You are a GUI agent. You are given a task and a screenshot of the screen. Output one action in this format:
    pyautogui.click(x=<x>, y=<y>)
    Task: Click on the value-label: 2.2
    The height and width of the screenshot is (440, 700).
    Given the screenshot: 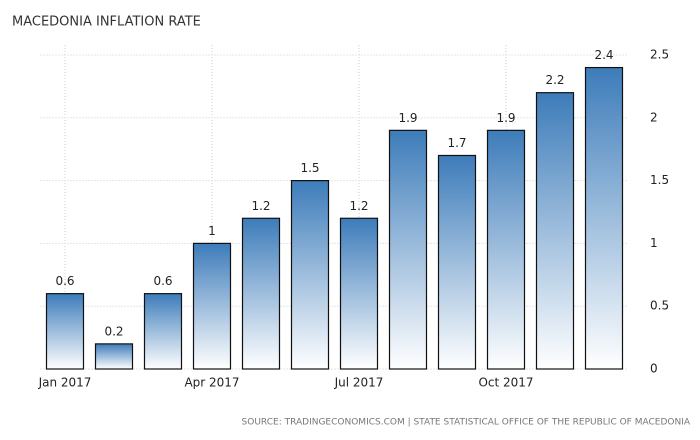 What is the action you would take?
    pyautogui.click(x=554, y=80)
    